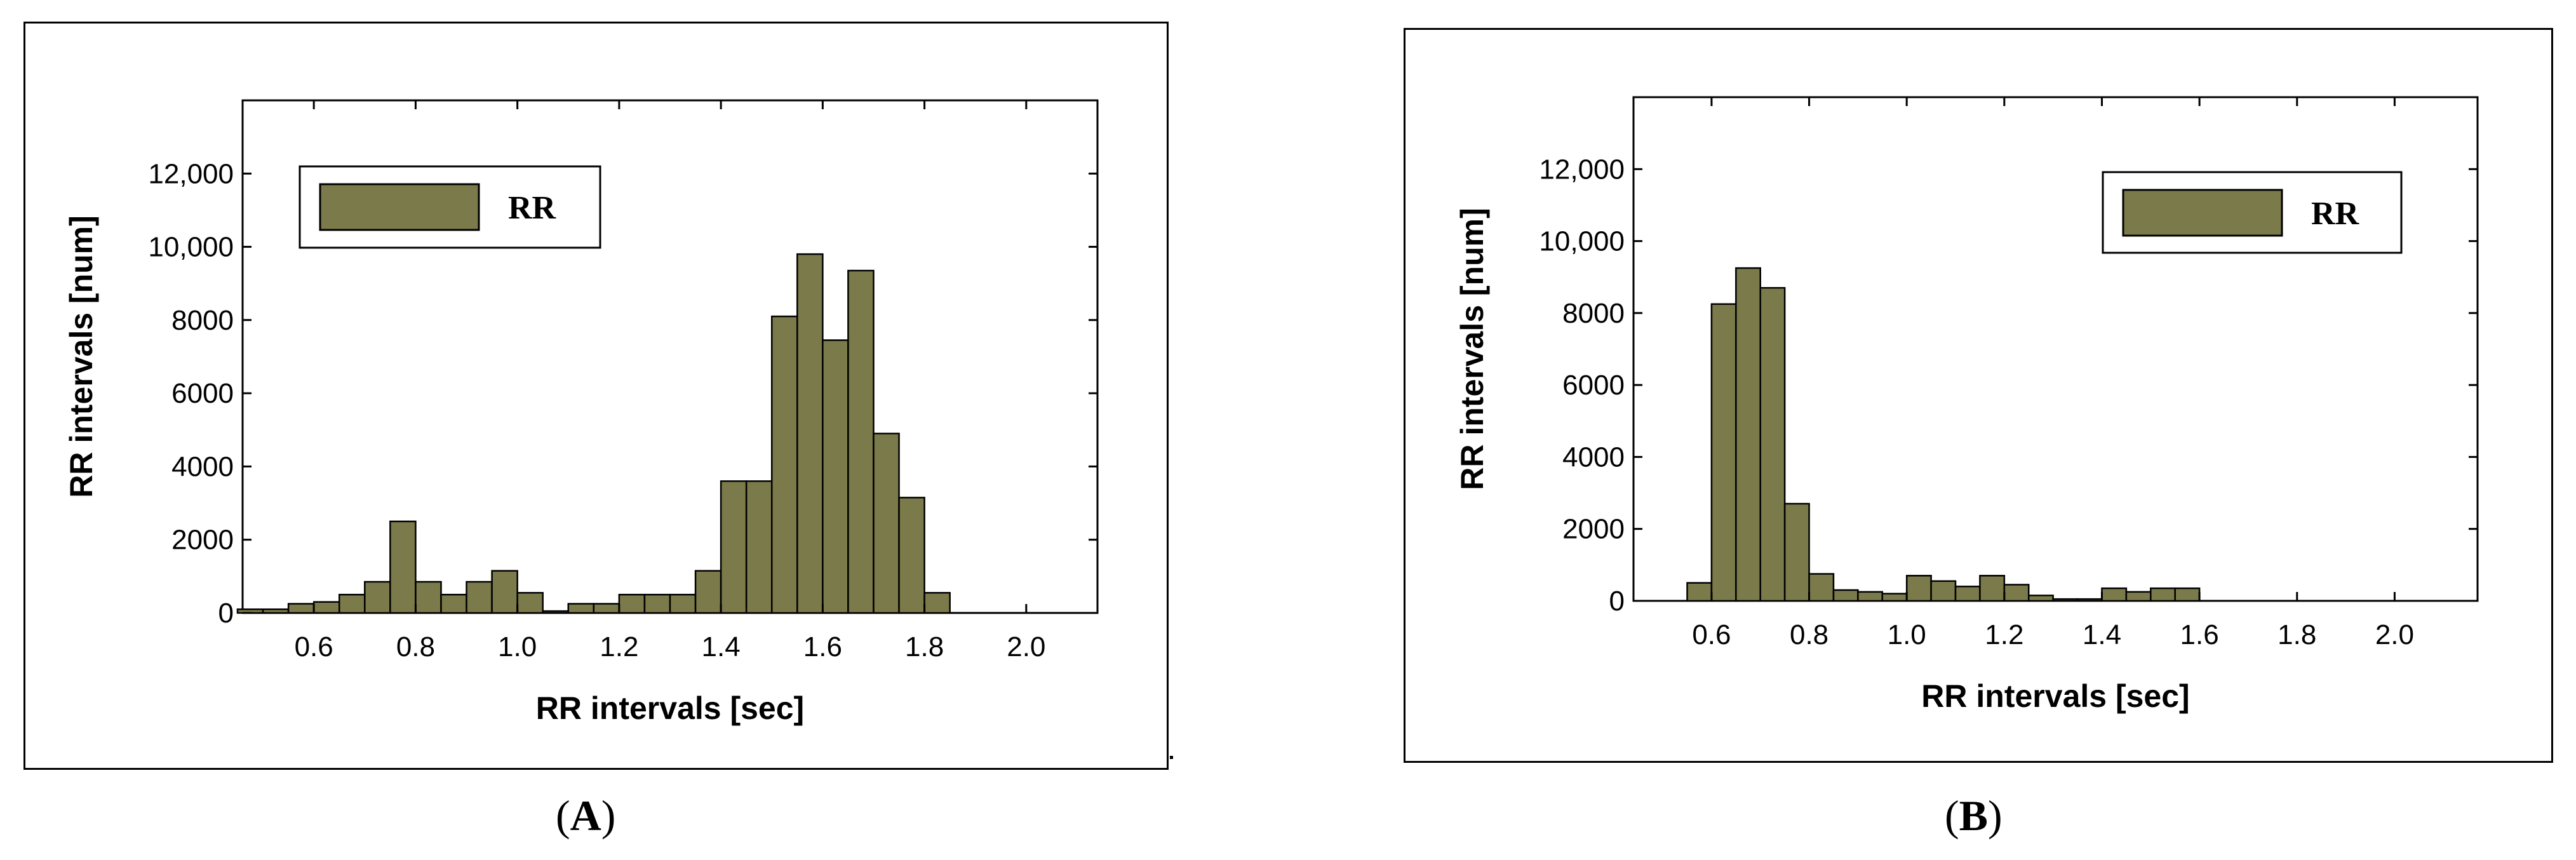  What do you see at coordinates (721, 646) in the screenshot?
I see `x-tick-label-a-4: 1.4` at bounding box center [721, 646].